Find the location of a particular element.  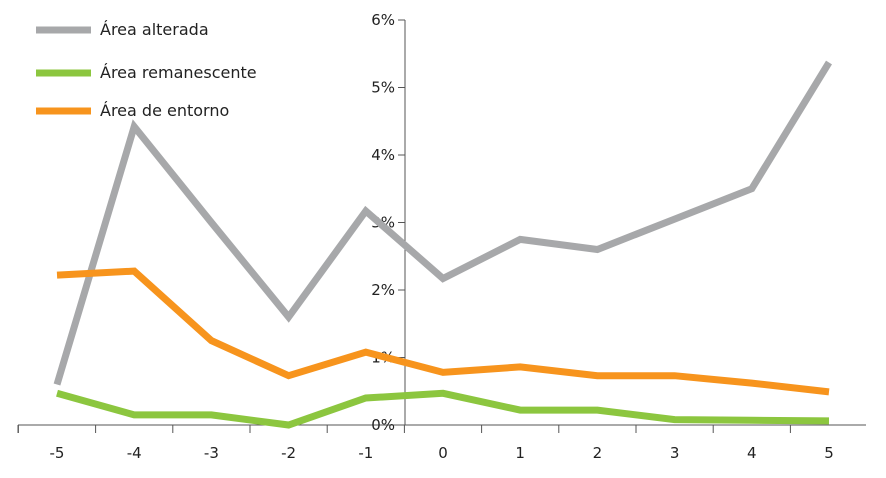

x-tick-label: 2 is located at coordinates (598, 453).